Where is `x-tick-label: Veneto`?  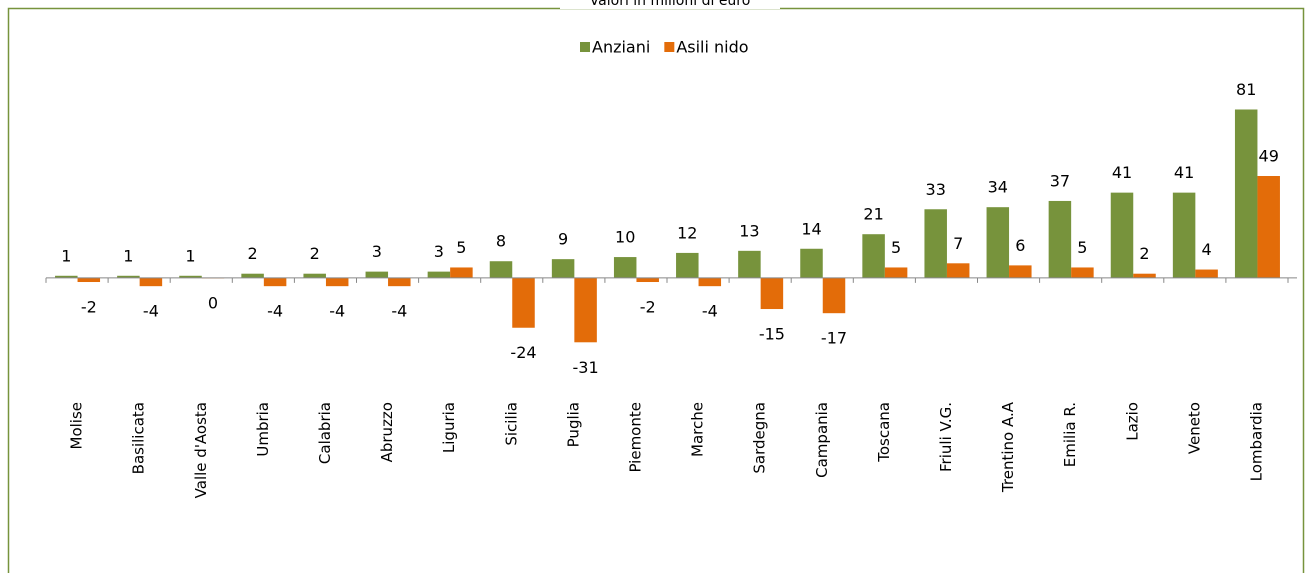
x-tick-label: Veneto is located at coordinates (1194, 428).